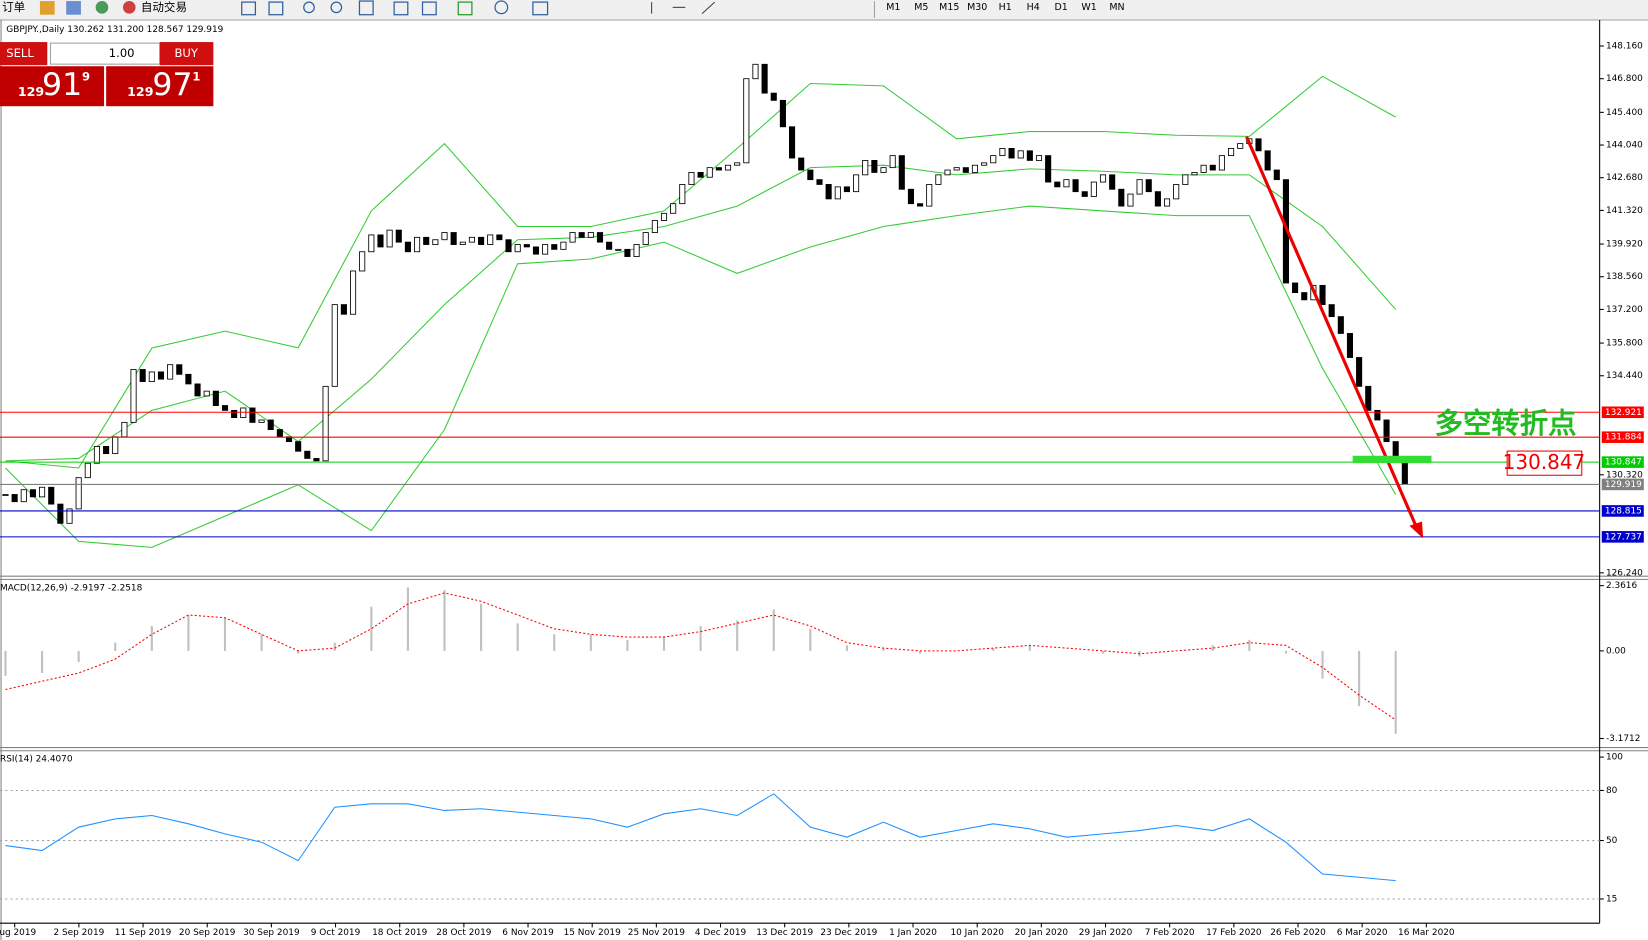 This screenshot has width=1648, height=940. Describe the element at coordinates (105, 53) in the screenshot. I see `lot-input` at that location.